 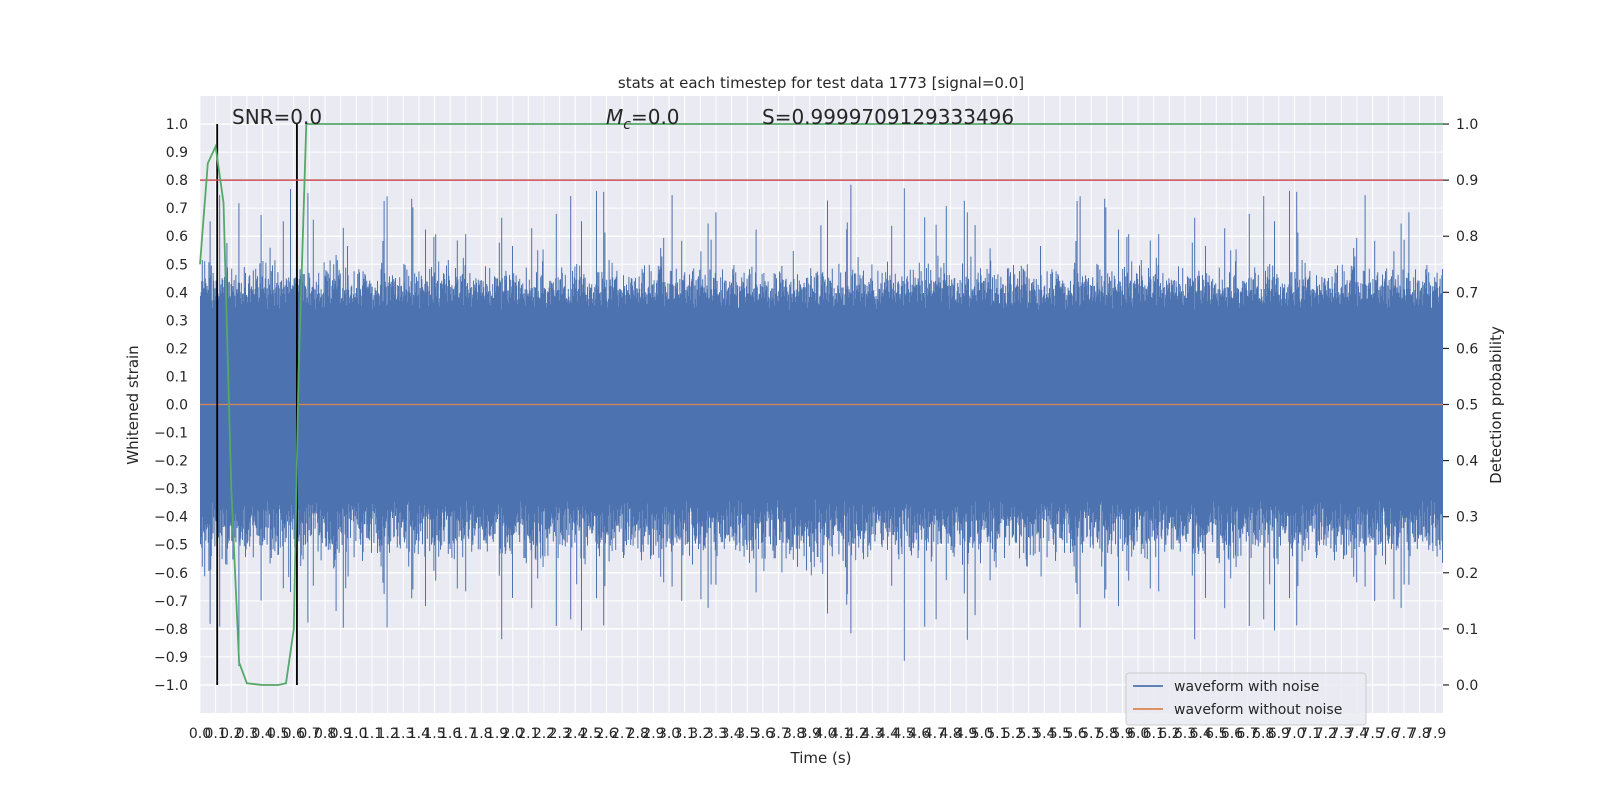 What do you see at coordinates (606, 734) in the screenshot?
I see `x-tick-label: 2.6` at bounding box center [606, 734].